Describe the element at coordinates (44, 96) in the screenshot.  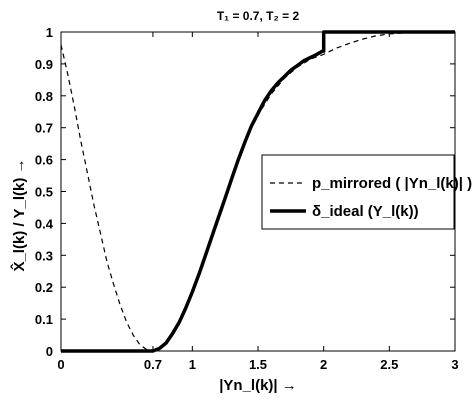
I see `y-tick-label: 0.8` at that location.